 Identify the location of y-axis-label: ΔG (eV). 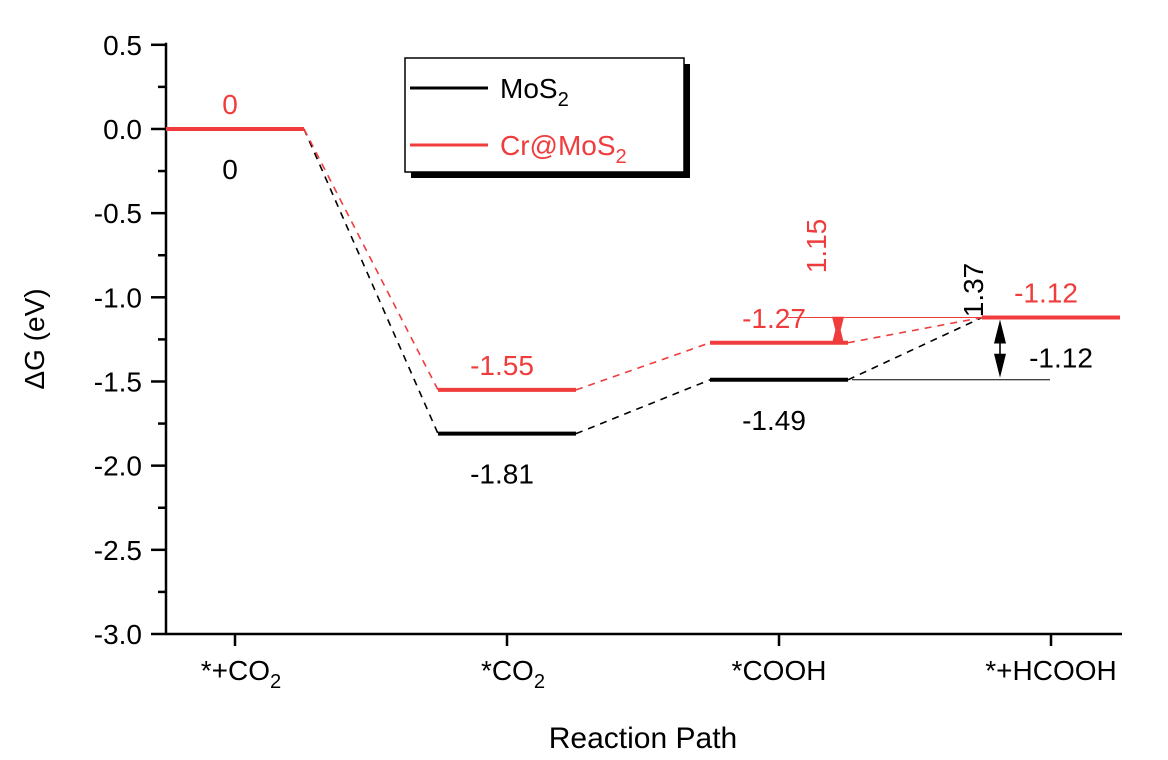
(34, 338).